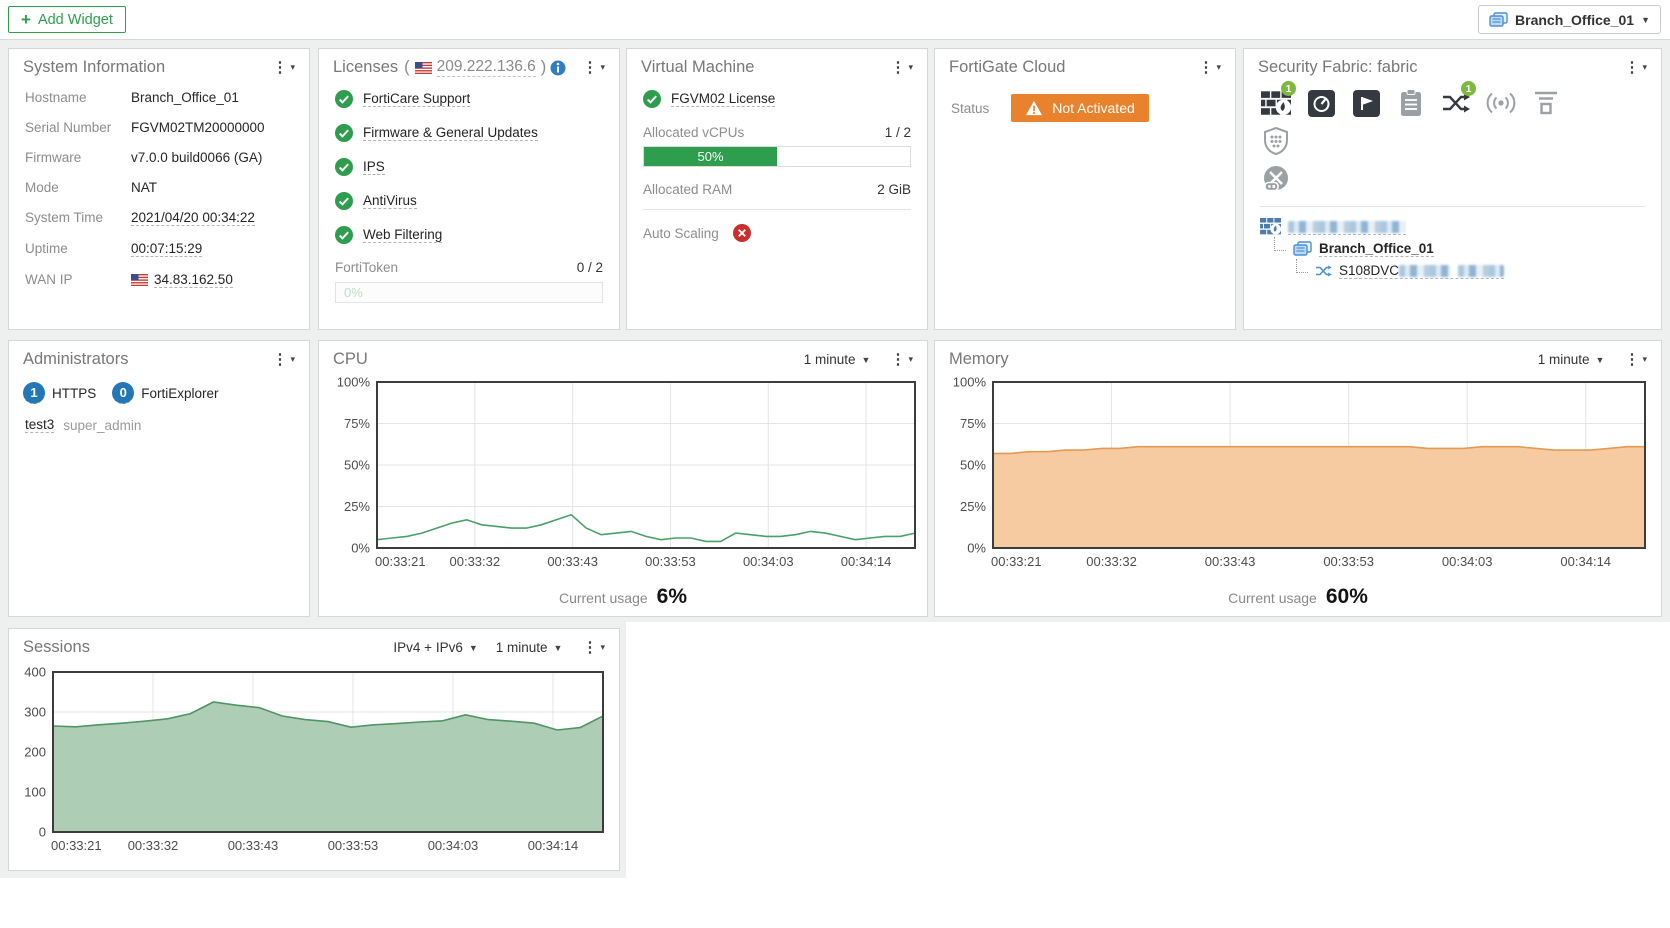 The width and height of the screenshot is (1670, 928). I want to click on vcpu-progress-bar: 50%, so click(777, 156).